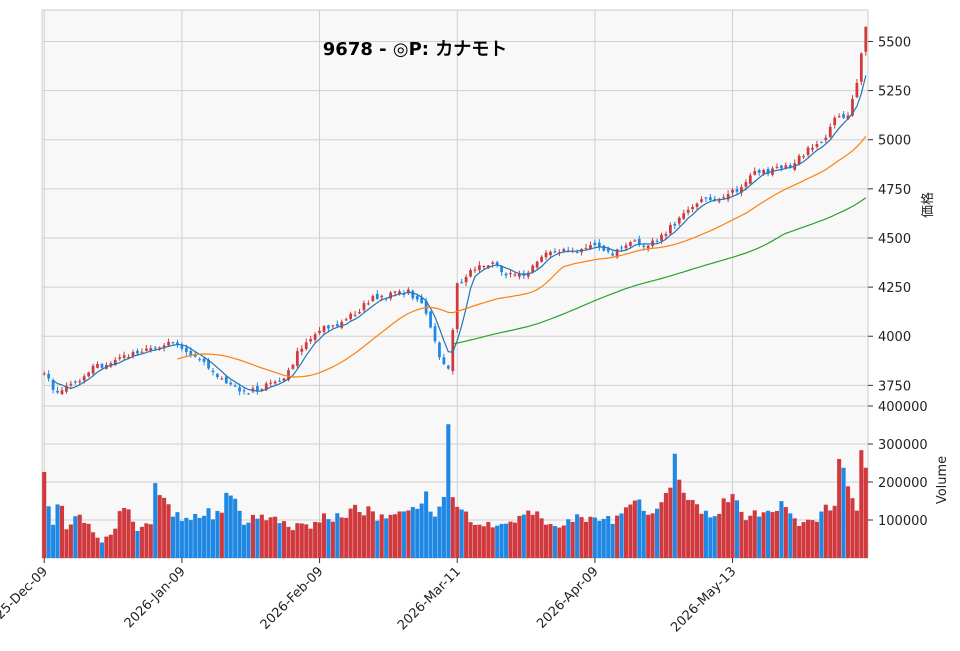 This screenshot has height=651, width=960. Describe the element at coordinates (903, 445) in the screenshot. I see `volume-tick-label: 300000` at that location.